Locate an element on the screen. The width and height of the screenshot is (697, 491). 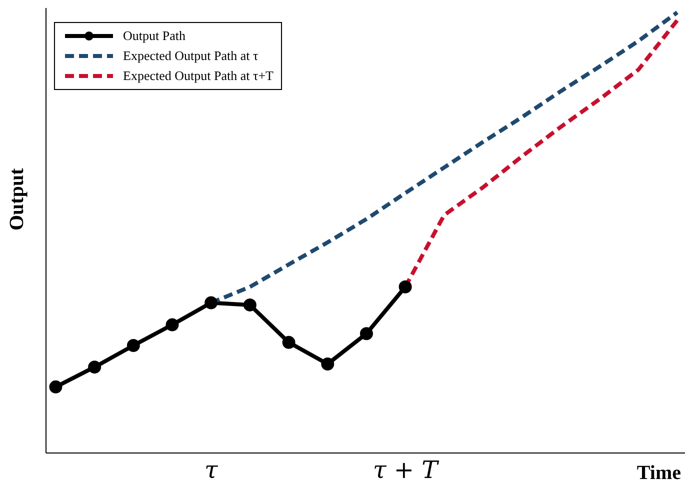
legend-label: Expected Output Path at τ is located at coordinates (190, 56).